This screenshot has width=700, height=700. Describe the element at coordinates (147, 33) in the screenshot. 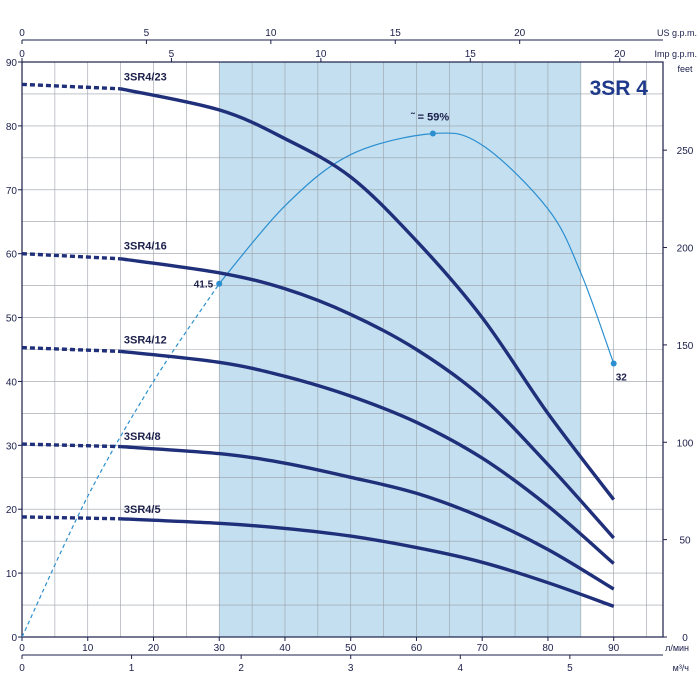

I see `x-tick-label-us: 5` at that location.